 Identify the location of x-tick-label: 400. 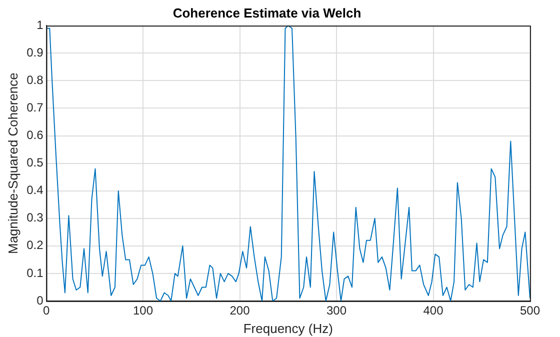
(433, 311).